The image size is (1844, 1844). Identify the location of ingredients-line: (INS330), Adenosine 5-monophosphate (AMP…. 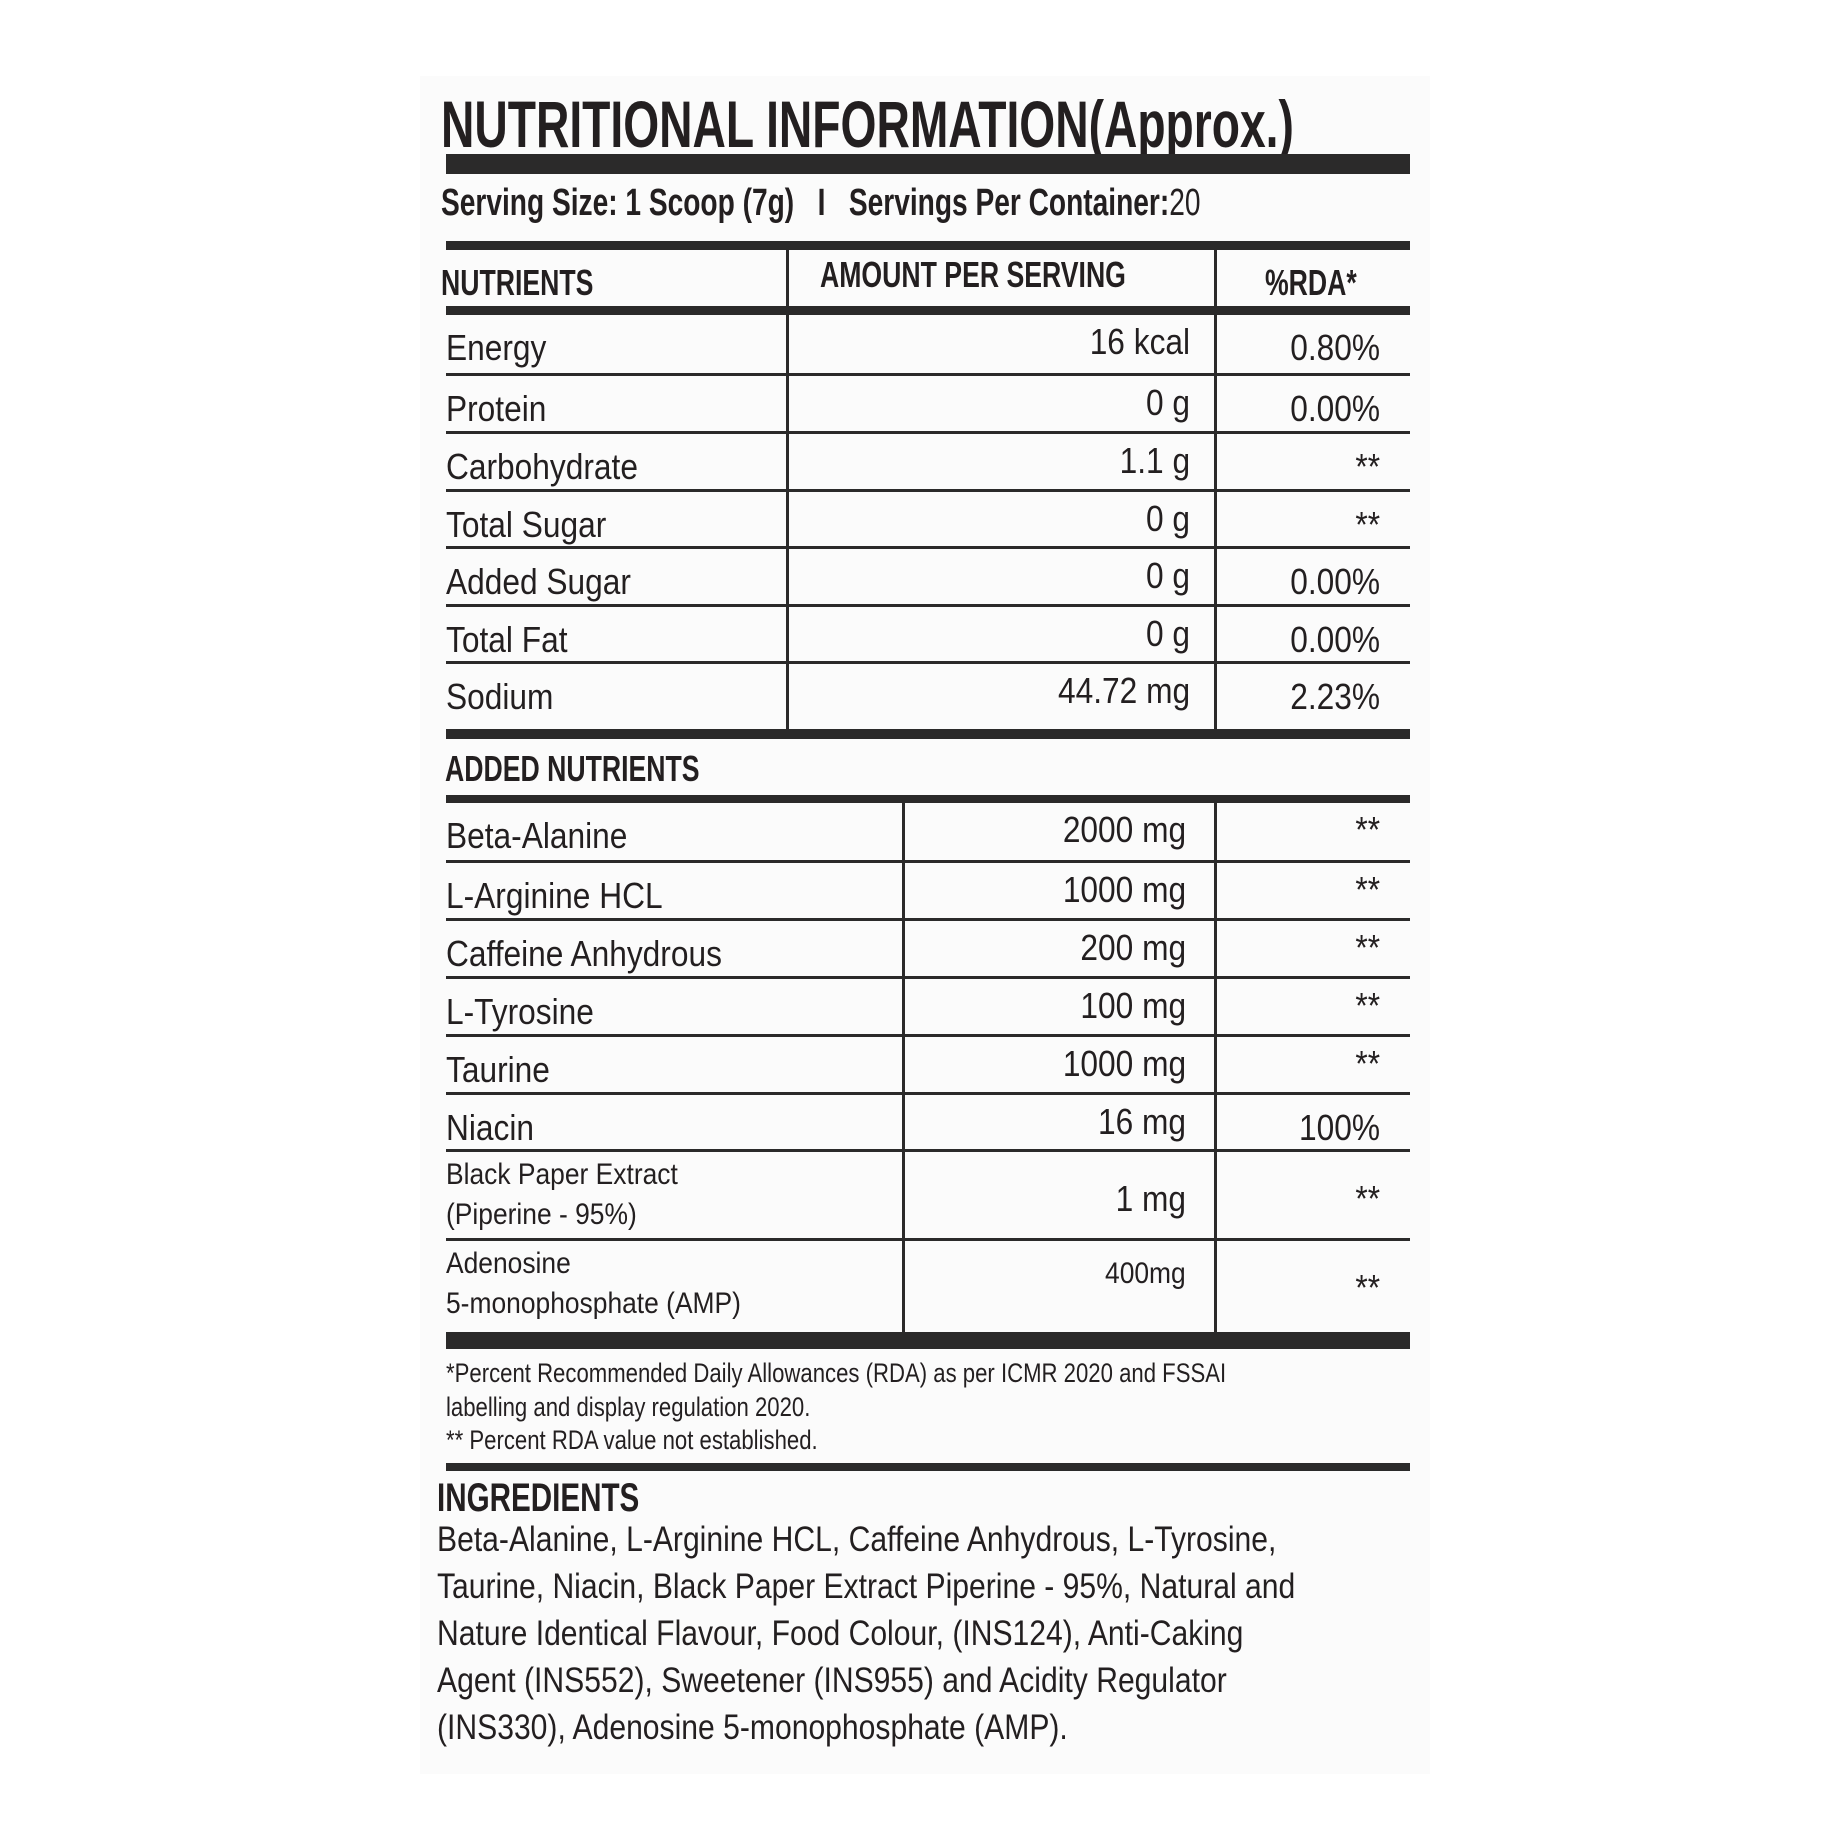
(927, 1727).